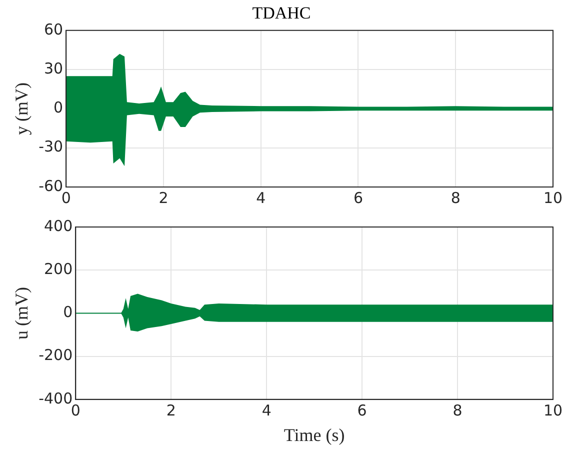  I want to click on y-tick-label: -200, so click(55, 355).